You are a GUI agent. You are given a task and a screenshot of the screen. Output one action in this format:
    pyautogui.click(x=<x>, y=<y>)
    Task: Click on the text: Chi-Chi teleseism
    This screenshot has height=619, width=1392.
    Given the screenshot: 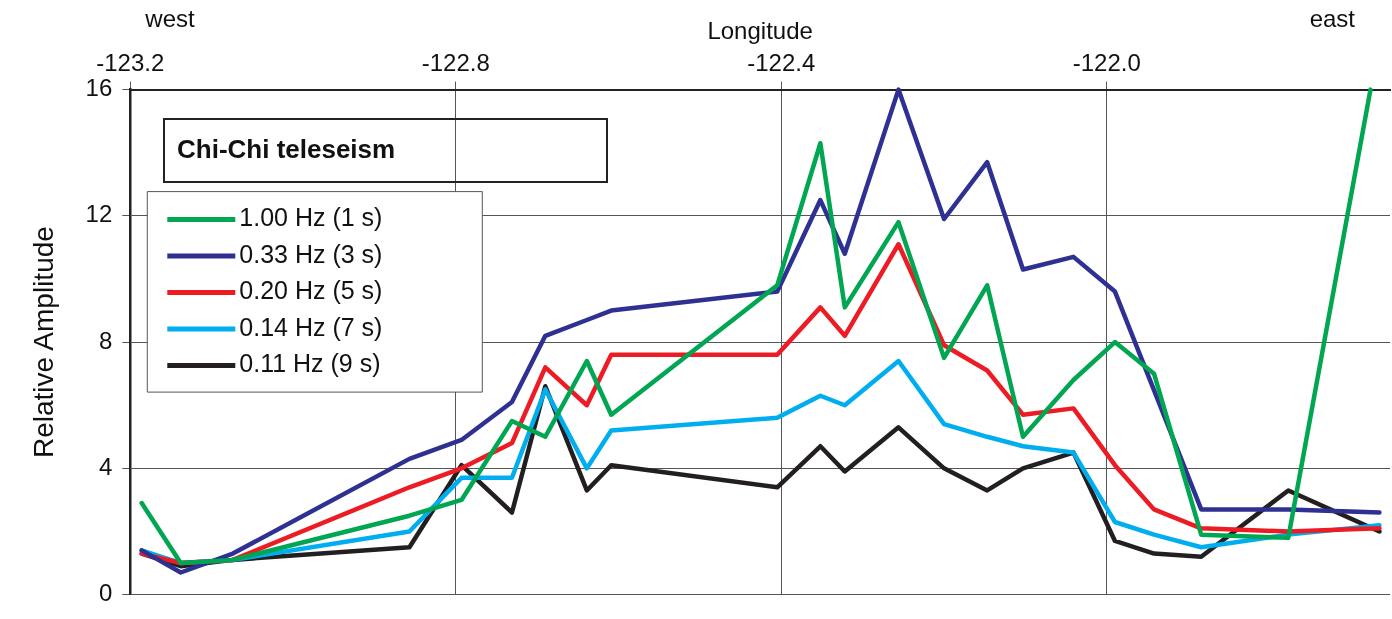 What is the action you would take?
    pyautogui.click(x=286, y=149)
    